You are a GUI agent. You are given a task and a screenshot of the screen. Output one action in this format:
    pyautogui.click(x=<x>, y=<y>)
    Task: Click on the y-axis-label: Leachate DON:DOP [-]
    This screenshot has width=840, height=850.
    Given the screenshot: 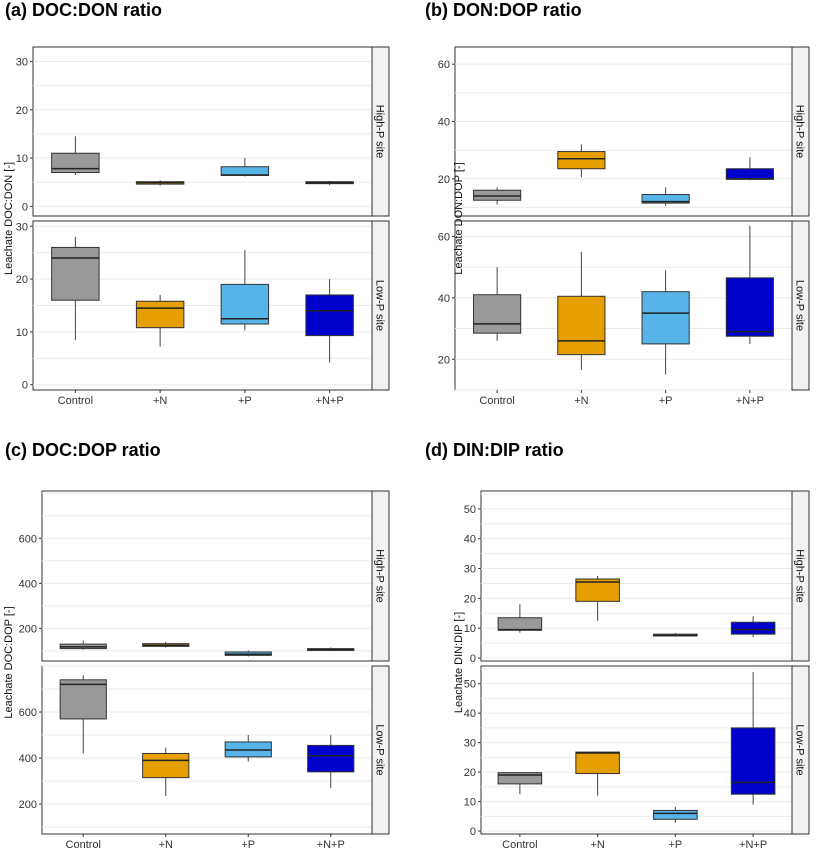 What is the action you would take?
    pyautogui.click(x=459, y=218)
    